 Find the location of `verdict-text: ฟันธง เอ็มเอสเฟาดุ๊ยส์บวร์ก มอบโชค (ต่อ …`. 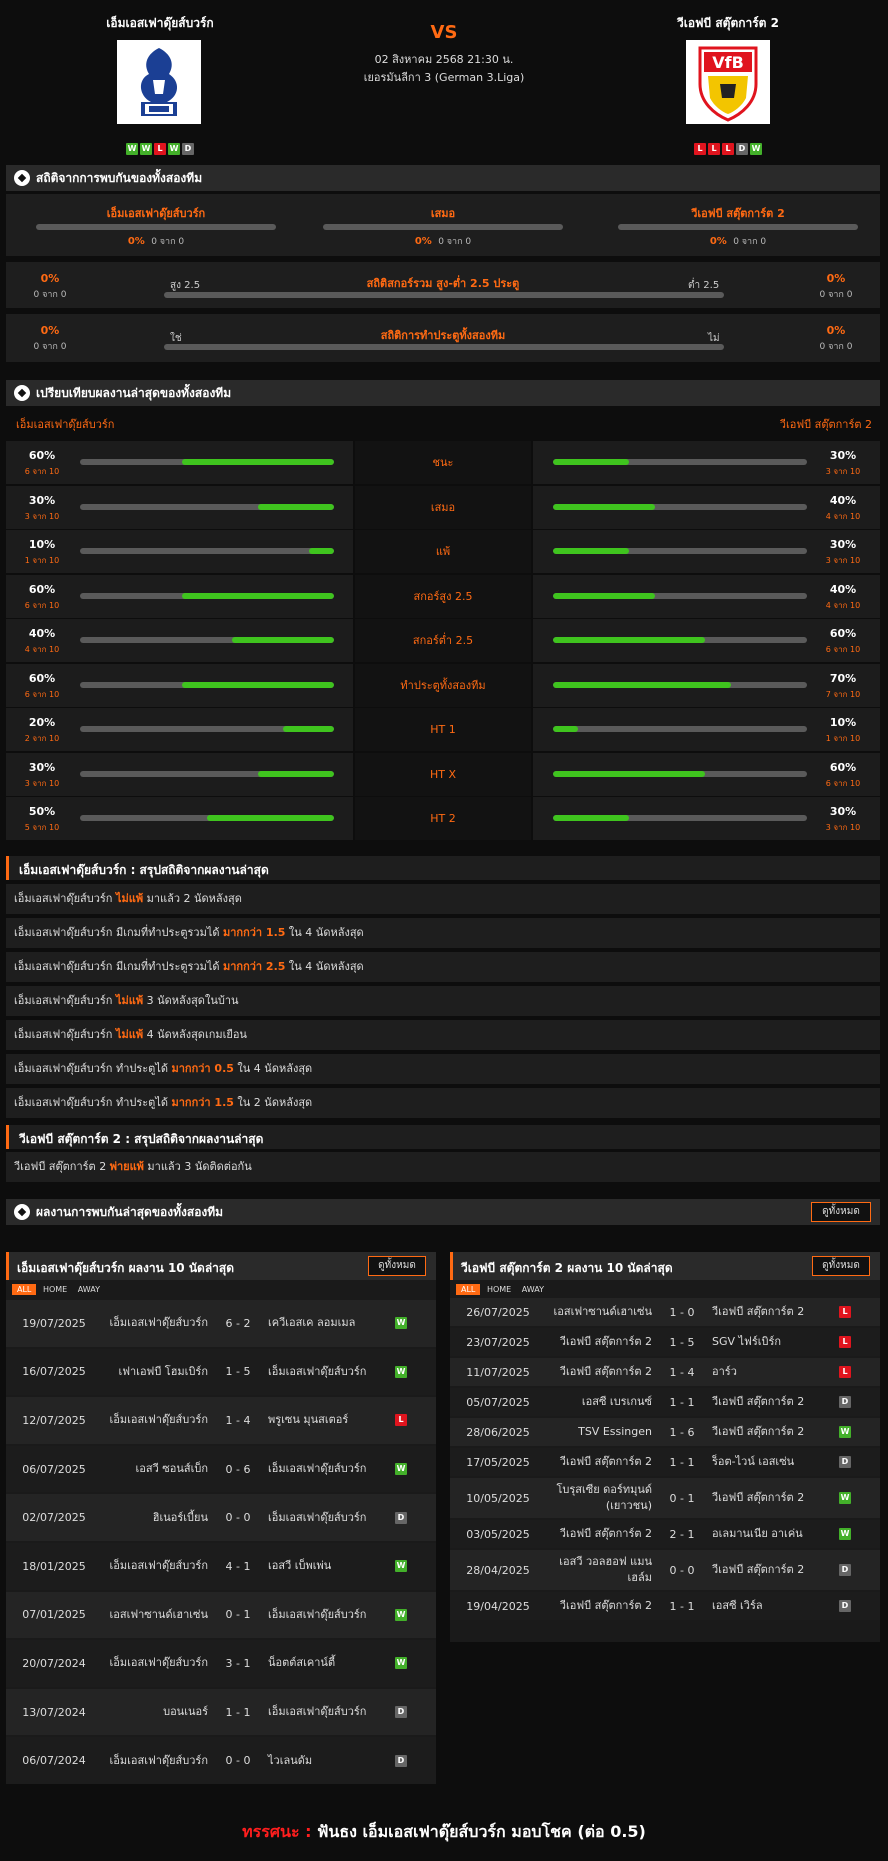

verdict-text: ฟันธง เอ็มเอสเฟาดุ๊ยส์บวร์ก มอบโชค (ต่อ … is located at coordinates (478, 1831).